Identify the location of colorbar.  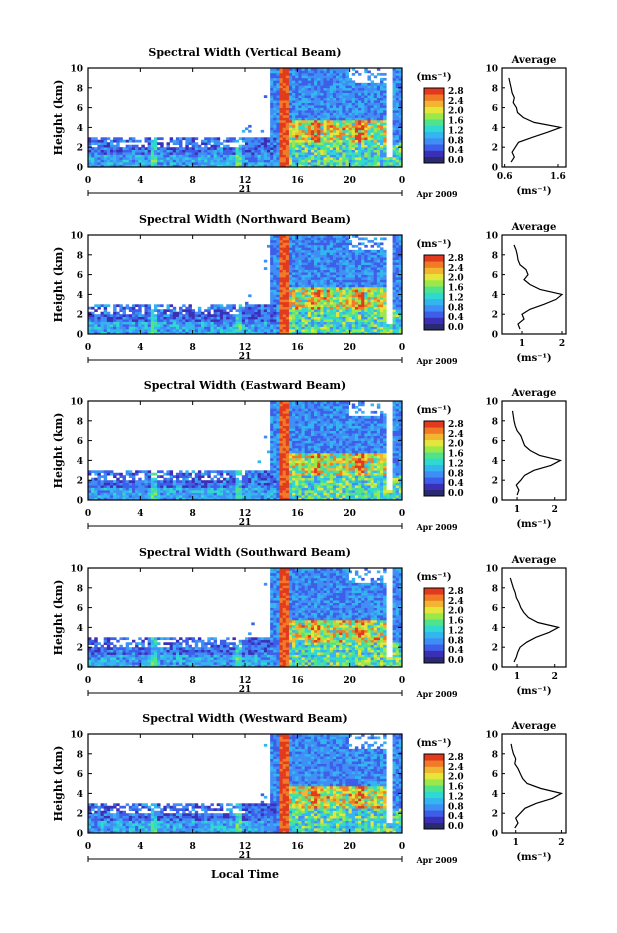
(434, 292).